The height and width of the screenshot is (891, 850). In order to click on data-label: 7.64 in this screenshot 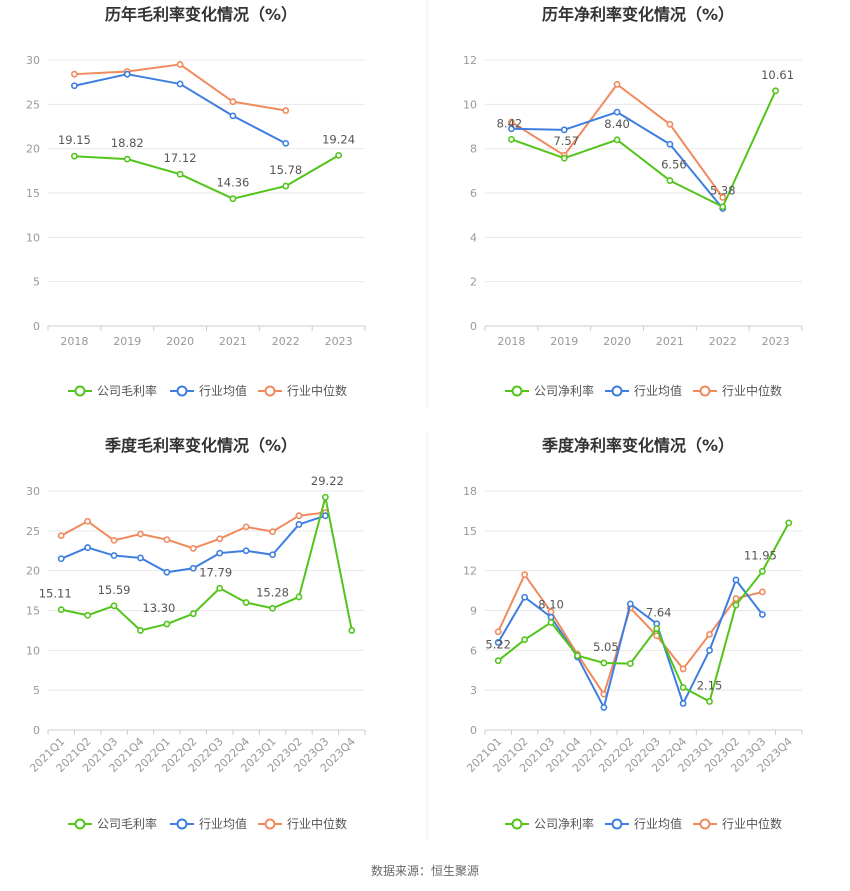, I will do `click(659, 613)`.